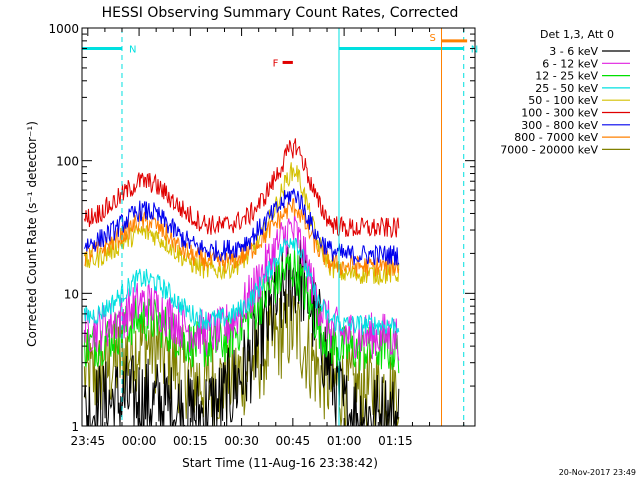  I want to click on x-tick-label: 01:15, so click(395, 441).